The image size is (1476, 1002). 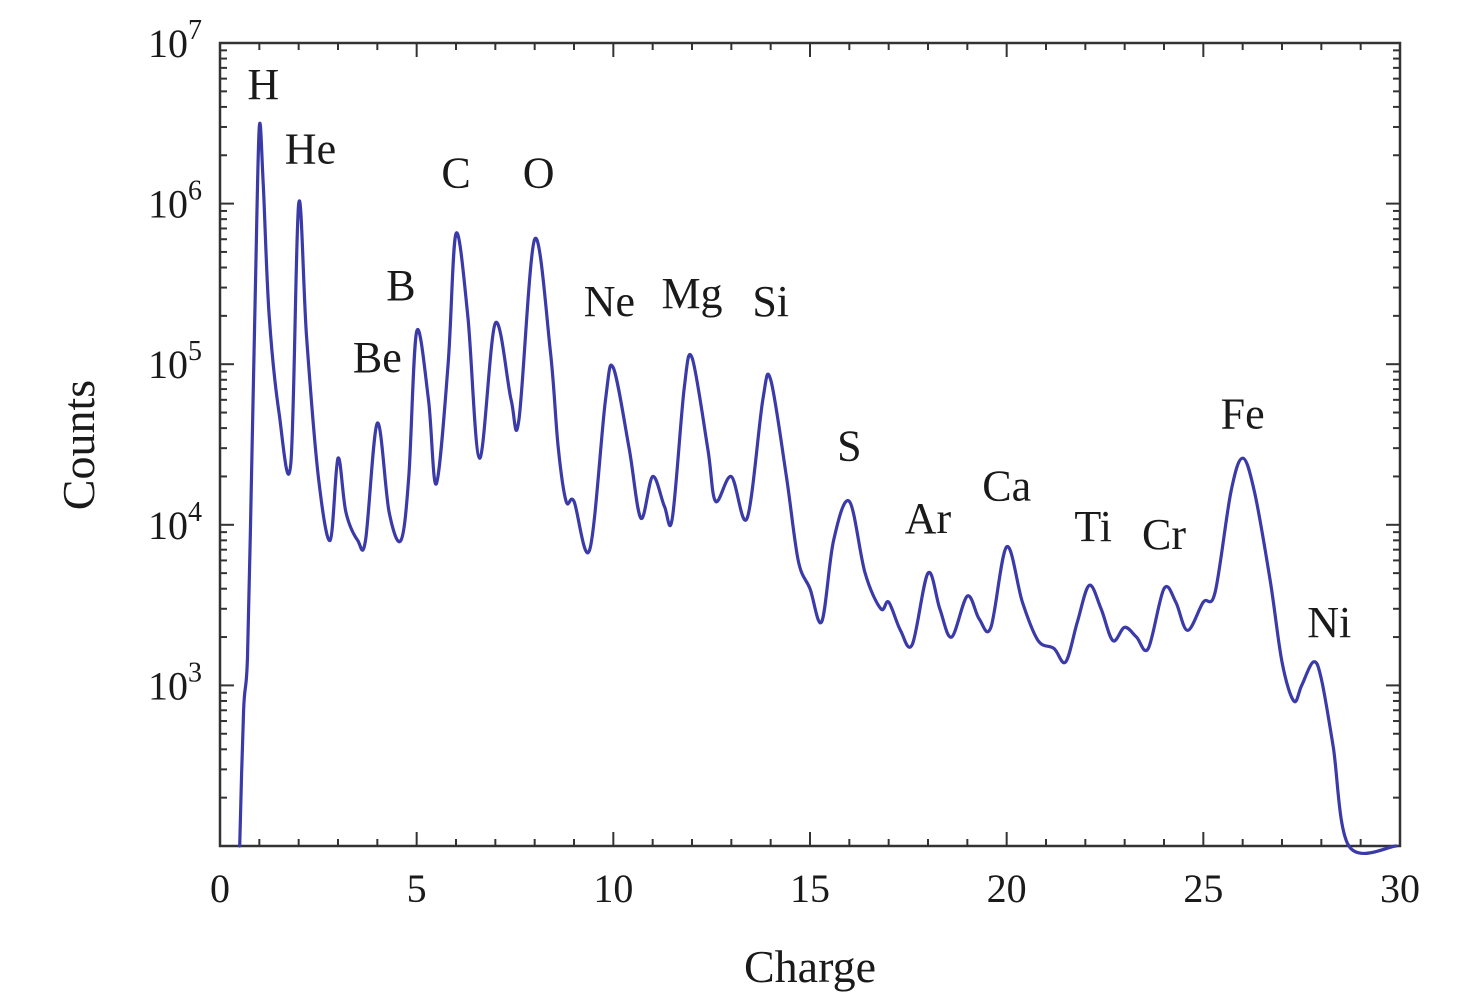 I want to click on y-tick-label: 10⁴, so click(x=175, y=522).